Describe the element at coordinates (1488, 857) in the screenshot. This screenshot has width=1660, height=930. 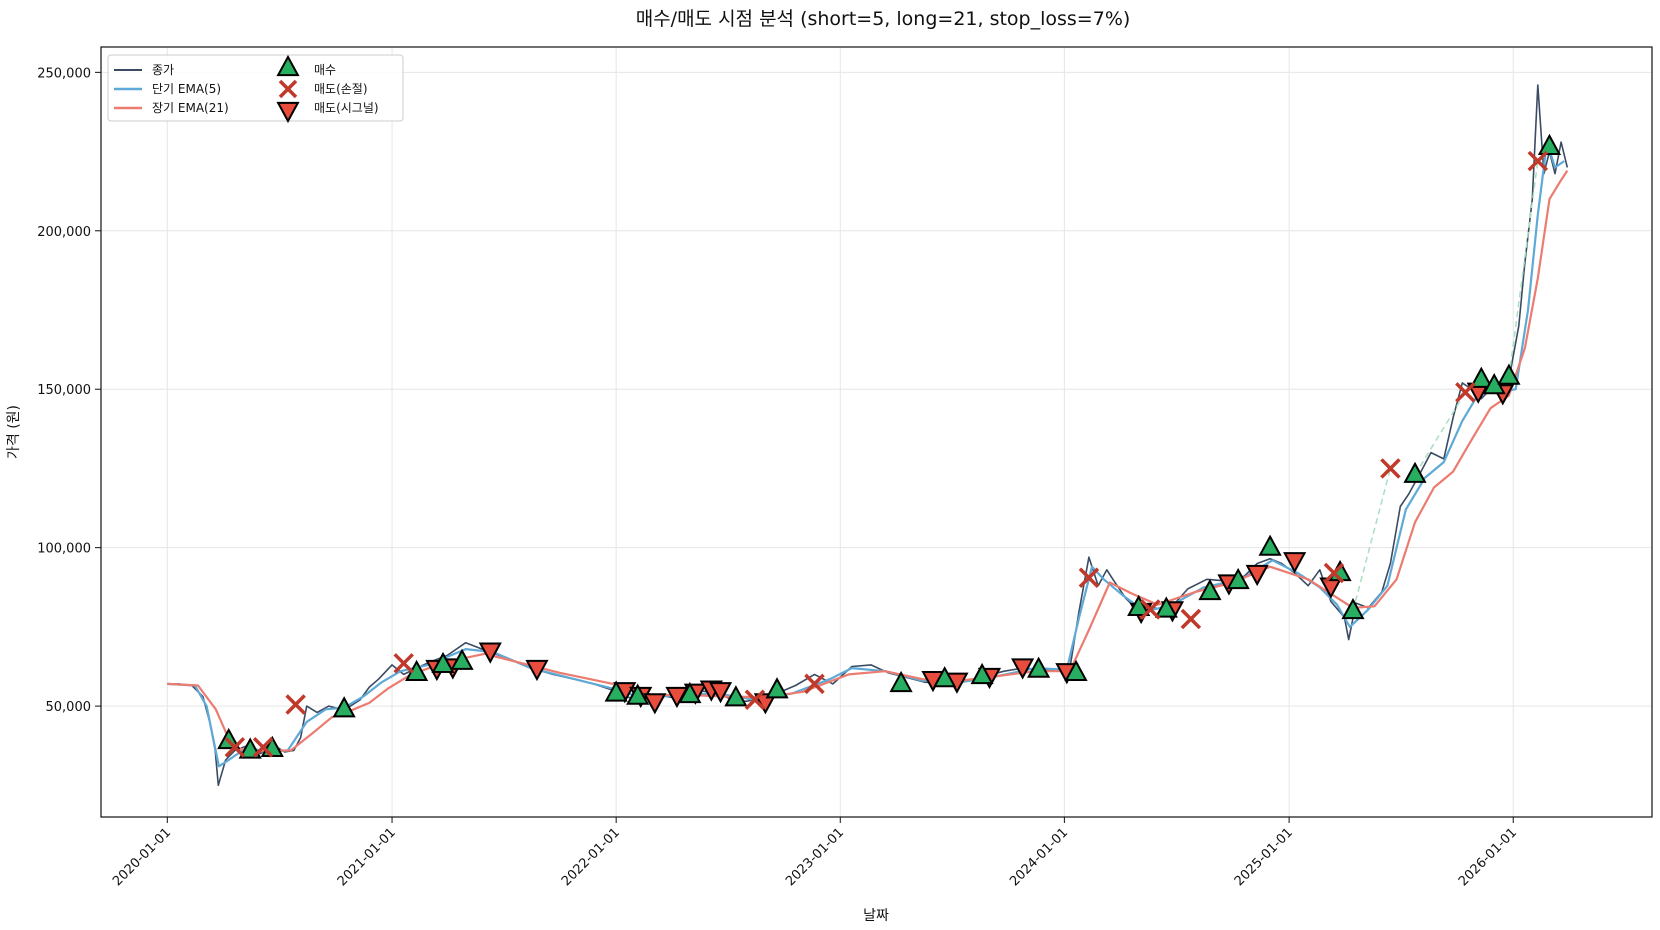
I see `x-tick-label: 2026-01-01` at that location.